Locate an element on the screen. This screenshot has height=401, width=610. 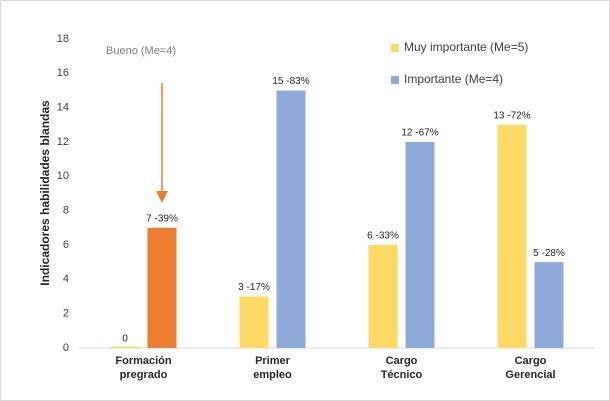
legend-label: Importante (Me=4) is located at coordinates (453, 79).